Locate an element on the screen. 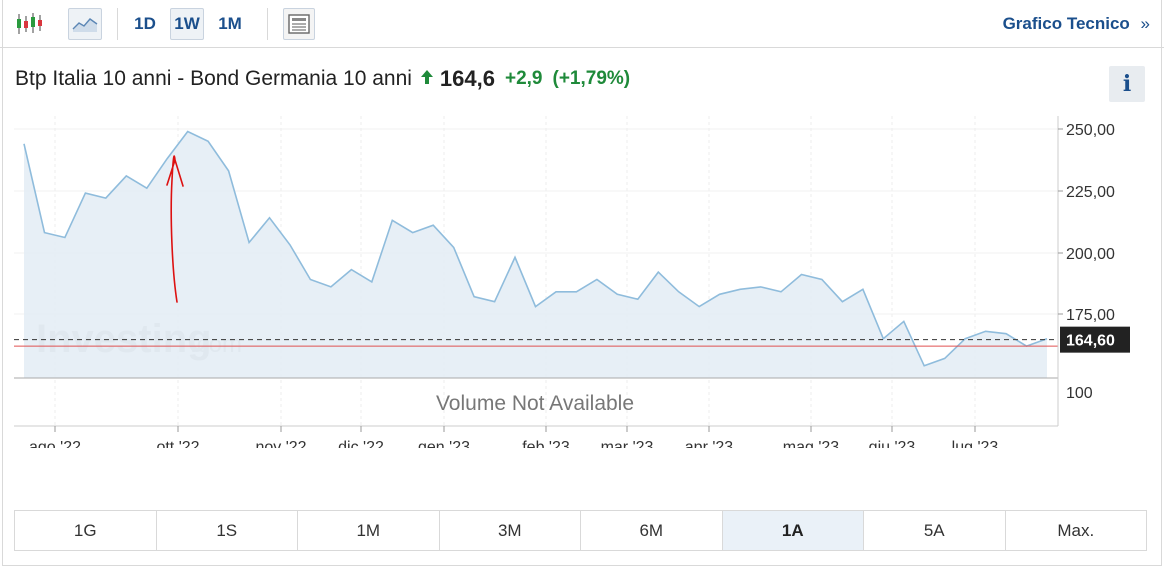 The image size is (1166, 570). price-change: +2,9 is located at coordinates (523, 78).